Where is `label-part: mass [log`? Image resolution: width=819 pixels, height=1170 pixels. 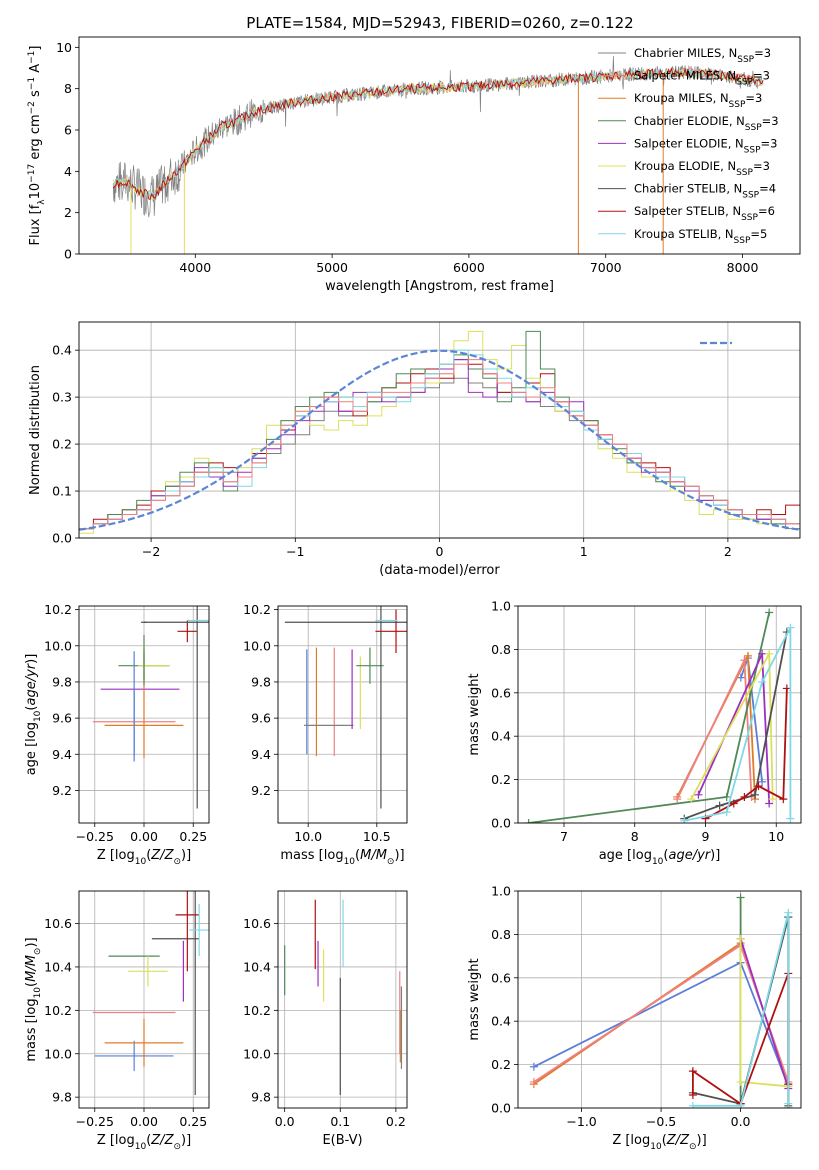
label-part: mass [log is located at coordinates (31, 1029).